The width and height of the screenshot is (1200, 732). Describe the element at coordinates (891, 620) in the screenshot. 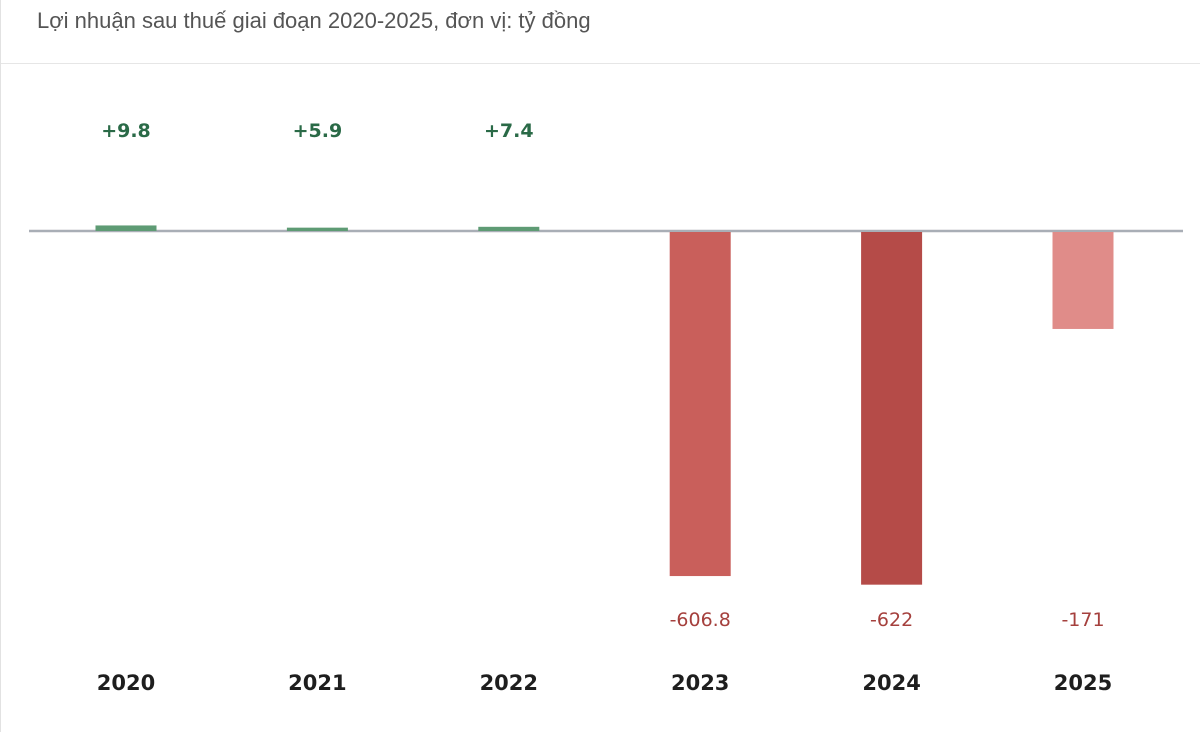

I see `data-label-2024: -622` at that location.